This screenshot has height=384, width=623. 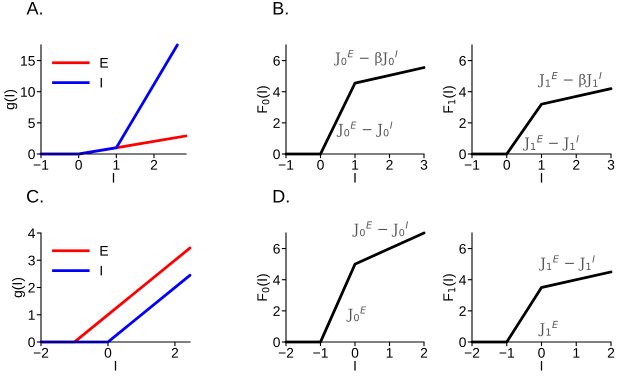 What do you see at coordinates (548, 328) in the screenshot?
I see `annotation: J$_{1}$$^{E}$` at bounding box center [548, 328].